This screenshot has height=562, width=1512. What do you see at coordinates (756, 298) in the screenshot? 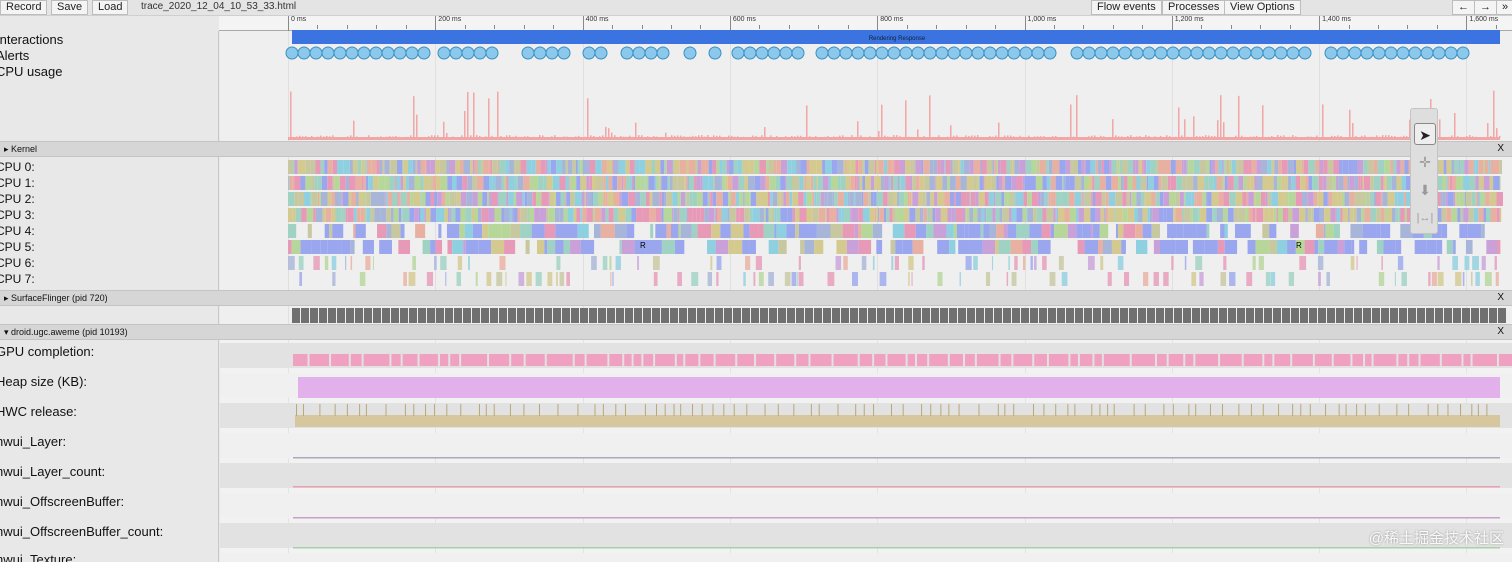
I see `surfaceflinger-header: ▸ SurfaceFlinger (pid 720) X` at bounding box center [756, 298].